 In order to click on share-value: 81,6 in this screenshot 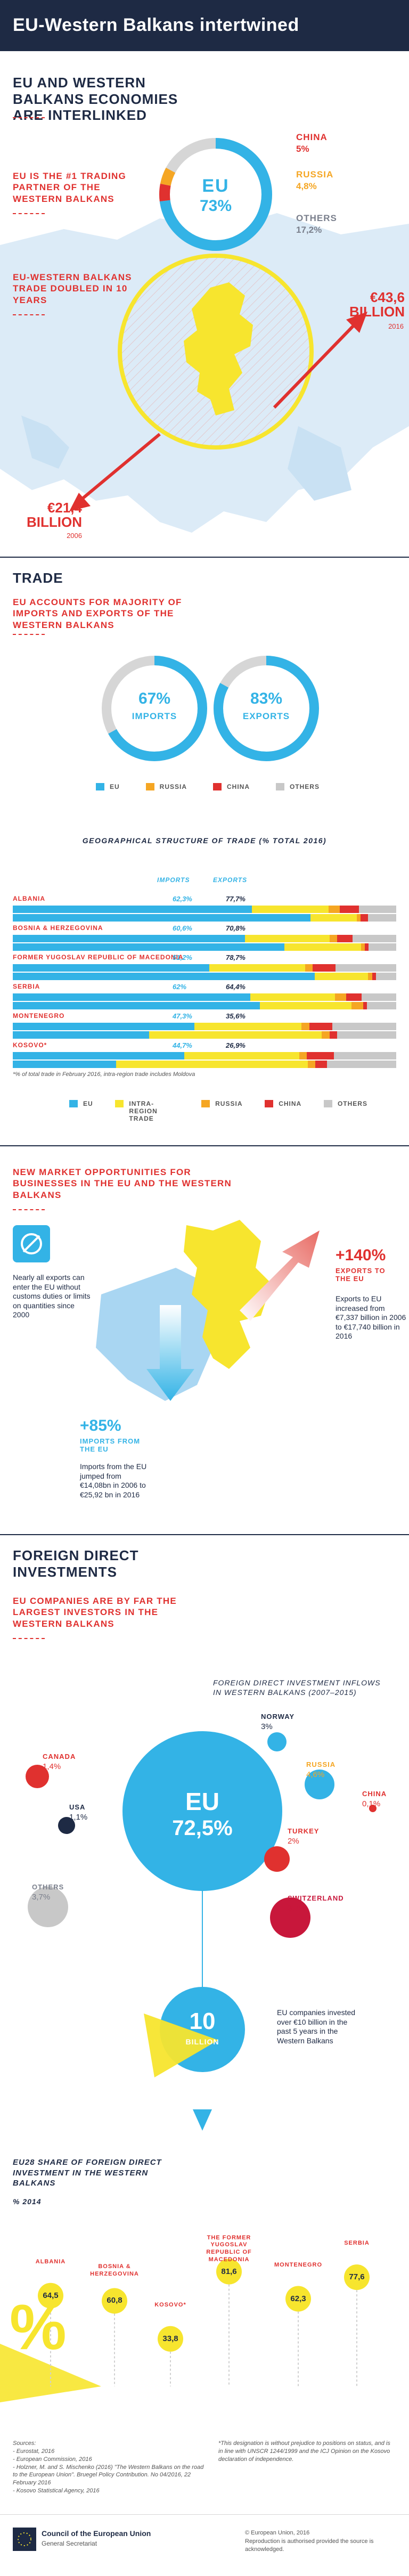, I will do `click(229, 2271)`.